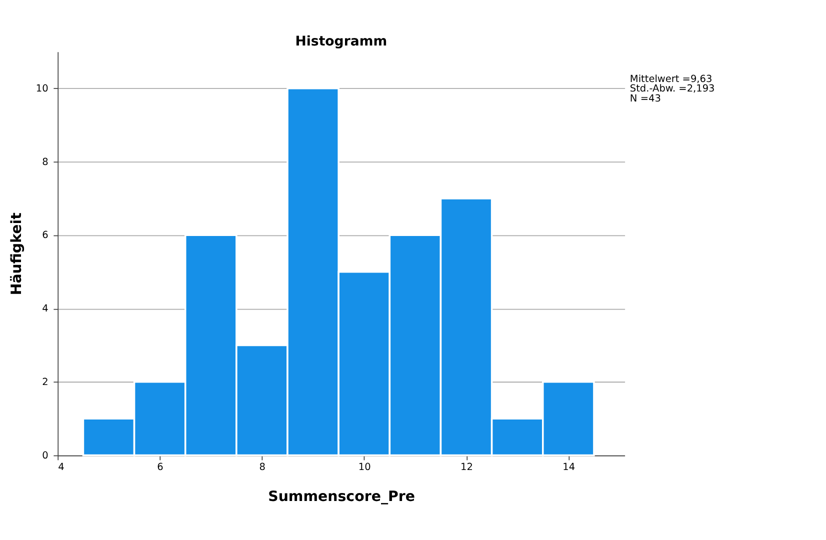  I want to click on text: N =43, so click(645, 98).